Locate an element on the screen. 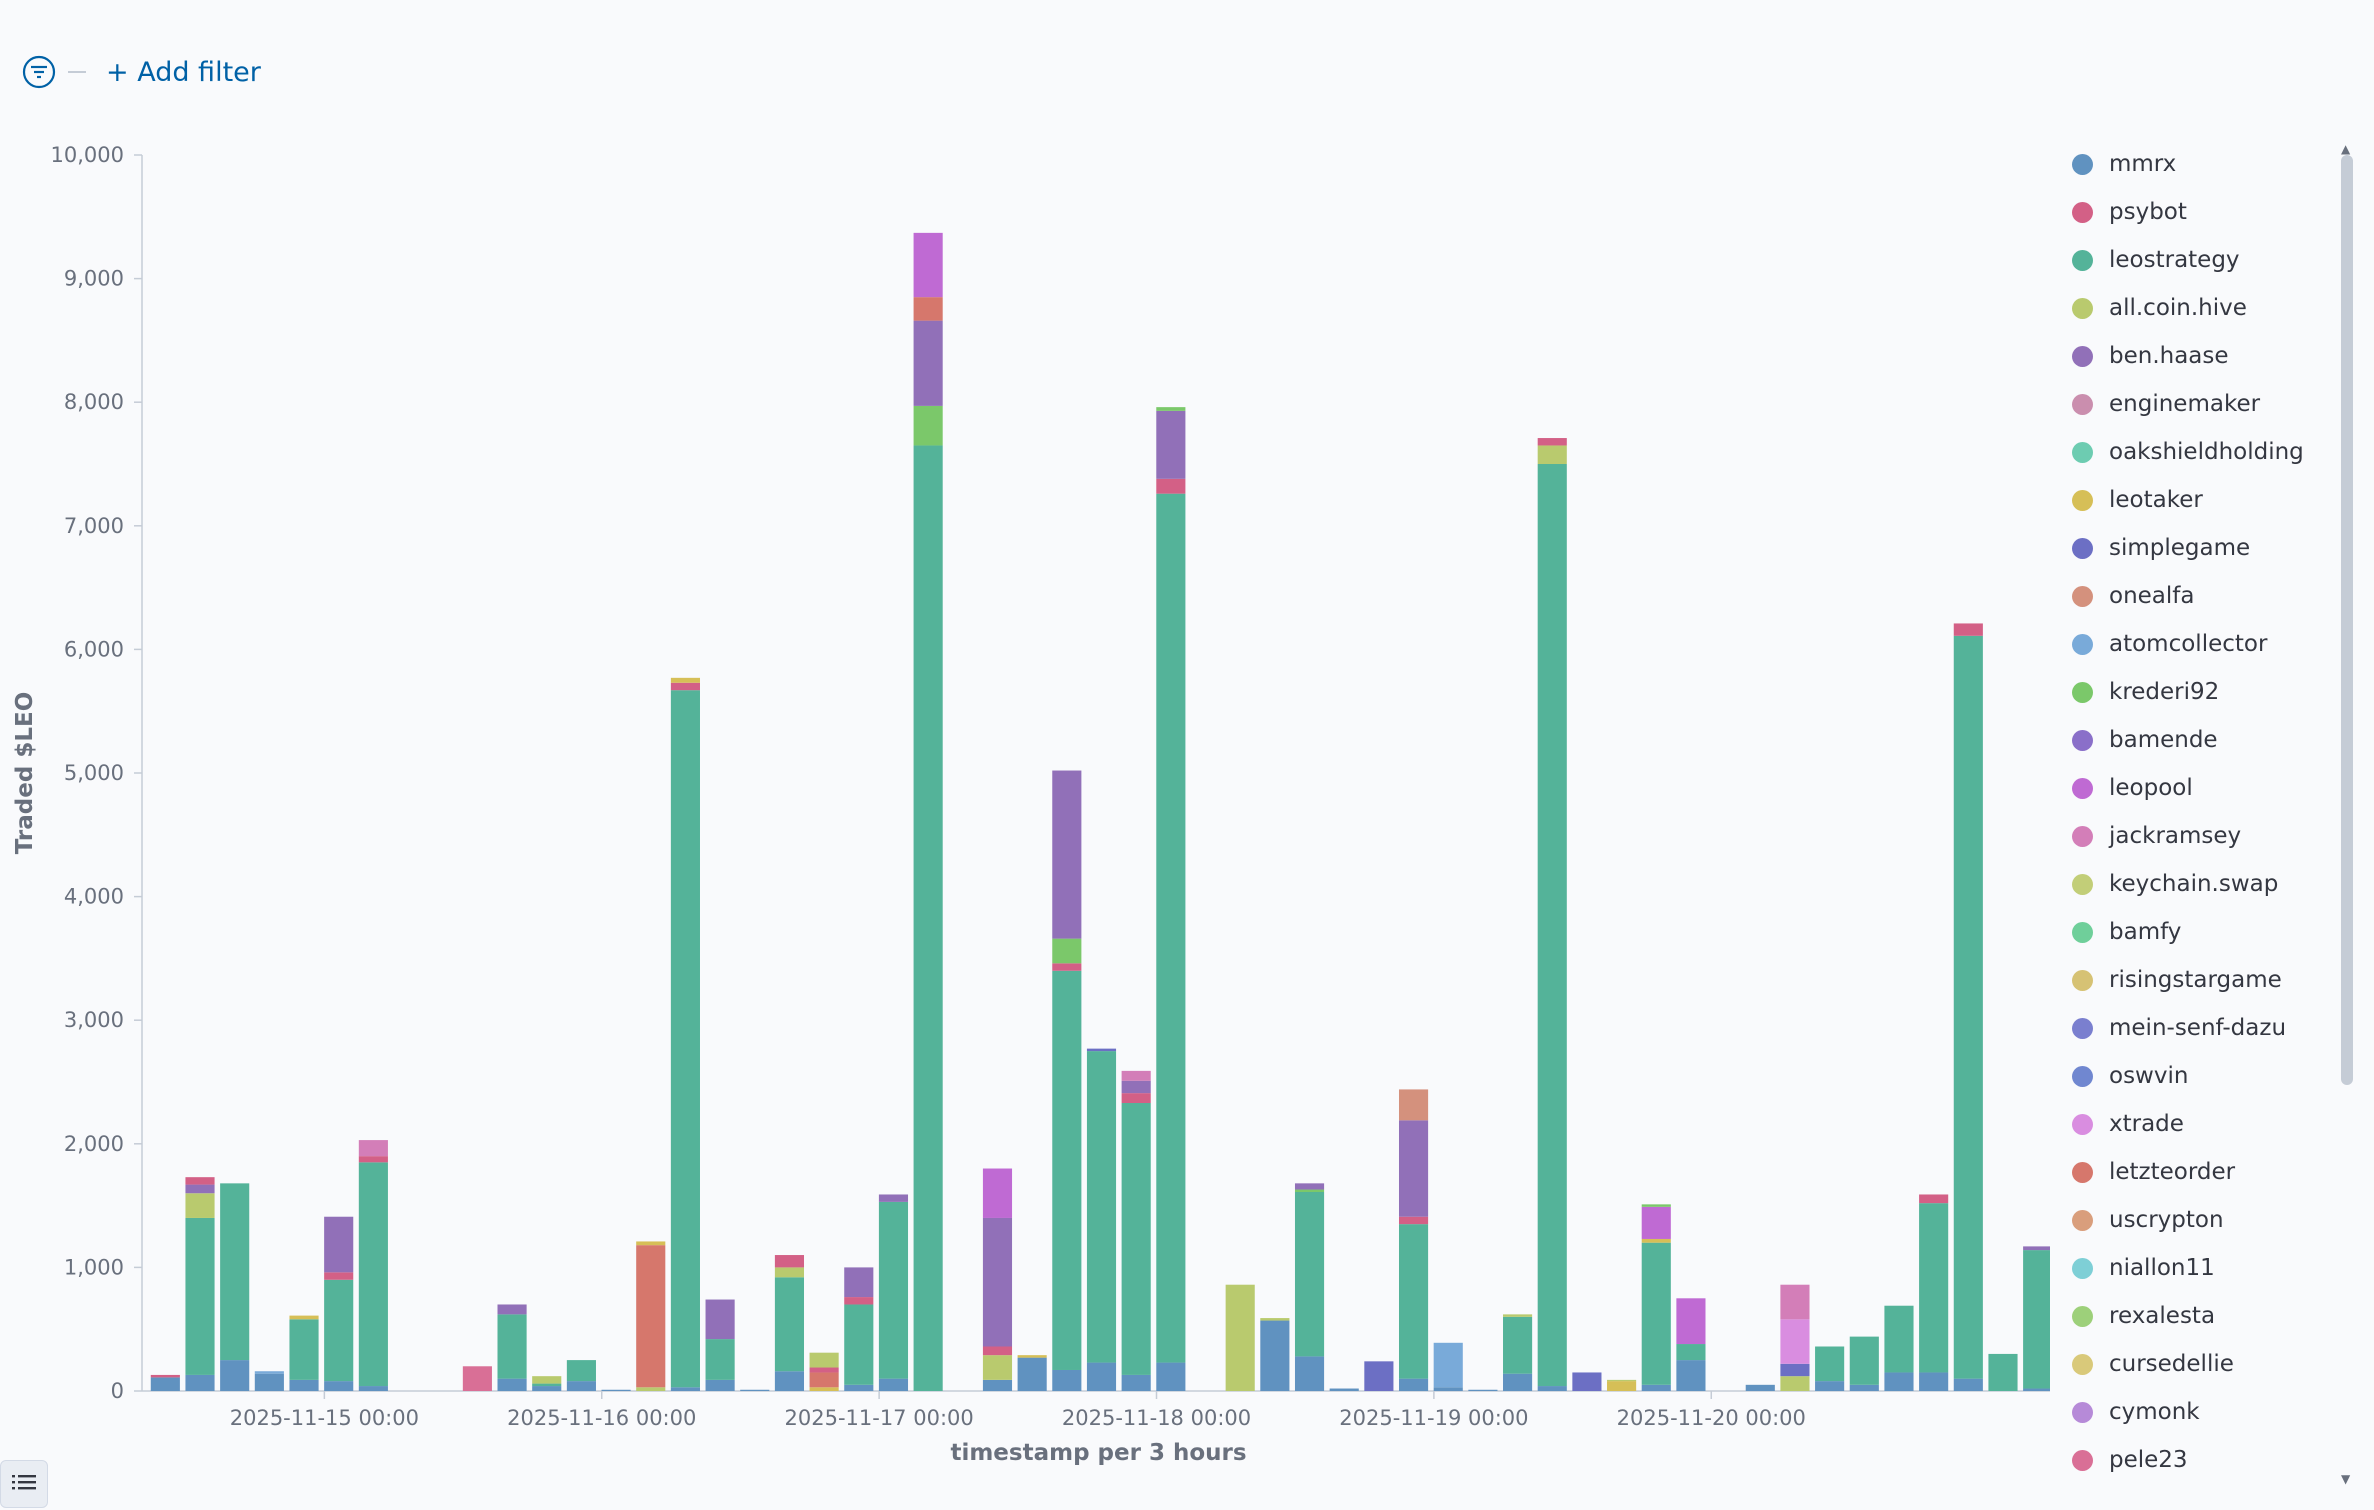 The height and width of the screenshot is (1510, 2374). bar-segment-atomcollector is located at coordinates (1448, 1365).